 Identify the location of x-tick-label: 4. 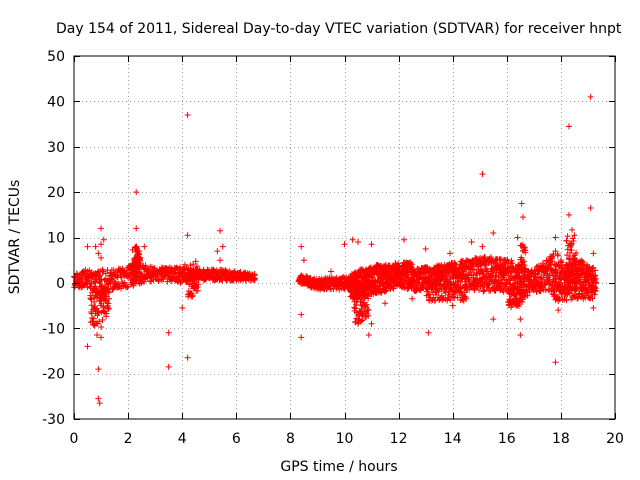
(182, 439).